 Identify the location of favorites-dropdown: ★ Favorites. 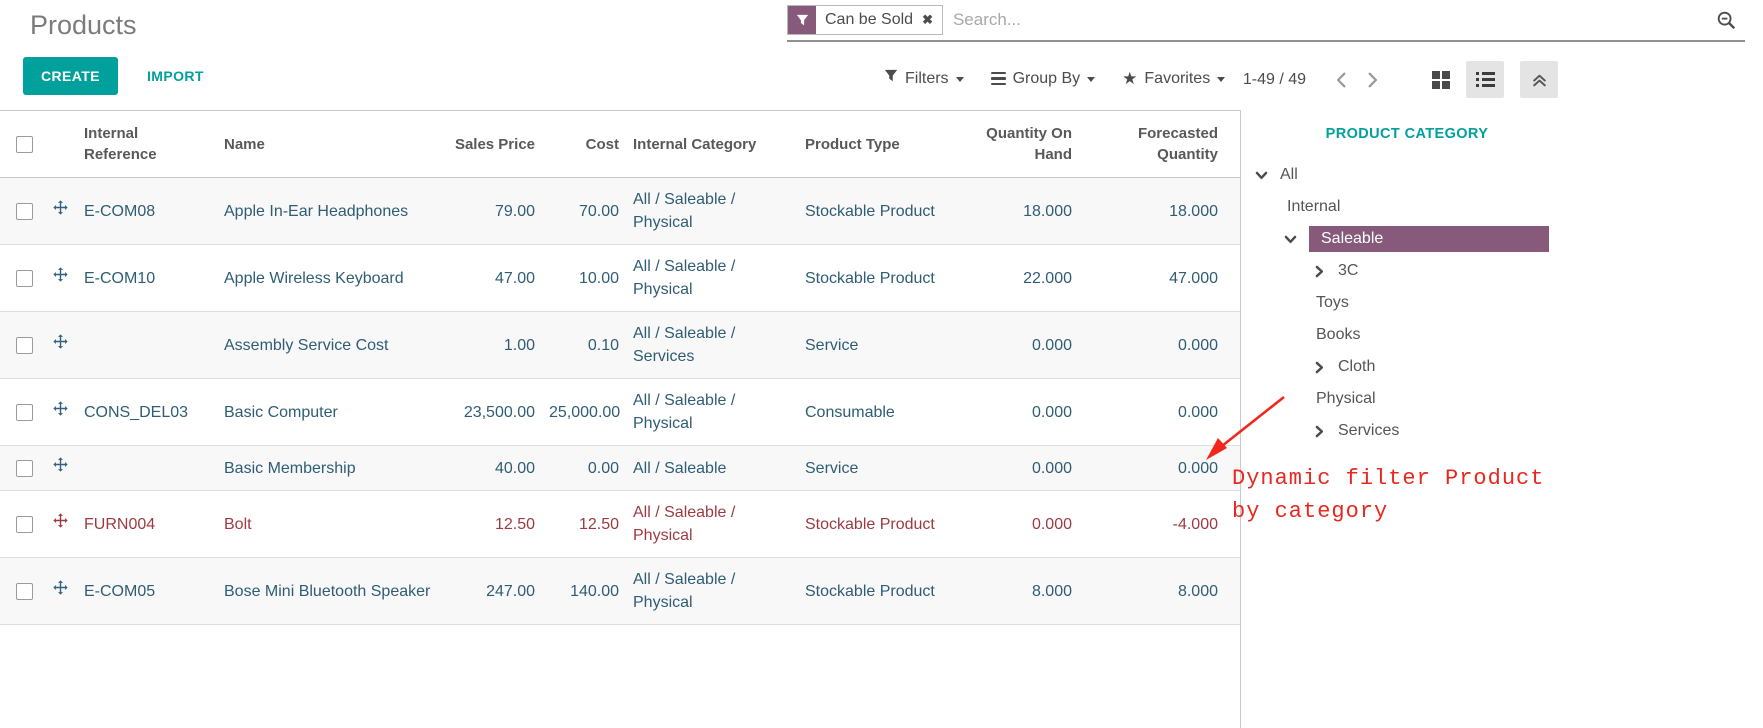
(1174, 78).